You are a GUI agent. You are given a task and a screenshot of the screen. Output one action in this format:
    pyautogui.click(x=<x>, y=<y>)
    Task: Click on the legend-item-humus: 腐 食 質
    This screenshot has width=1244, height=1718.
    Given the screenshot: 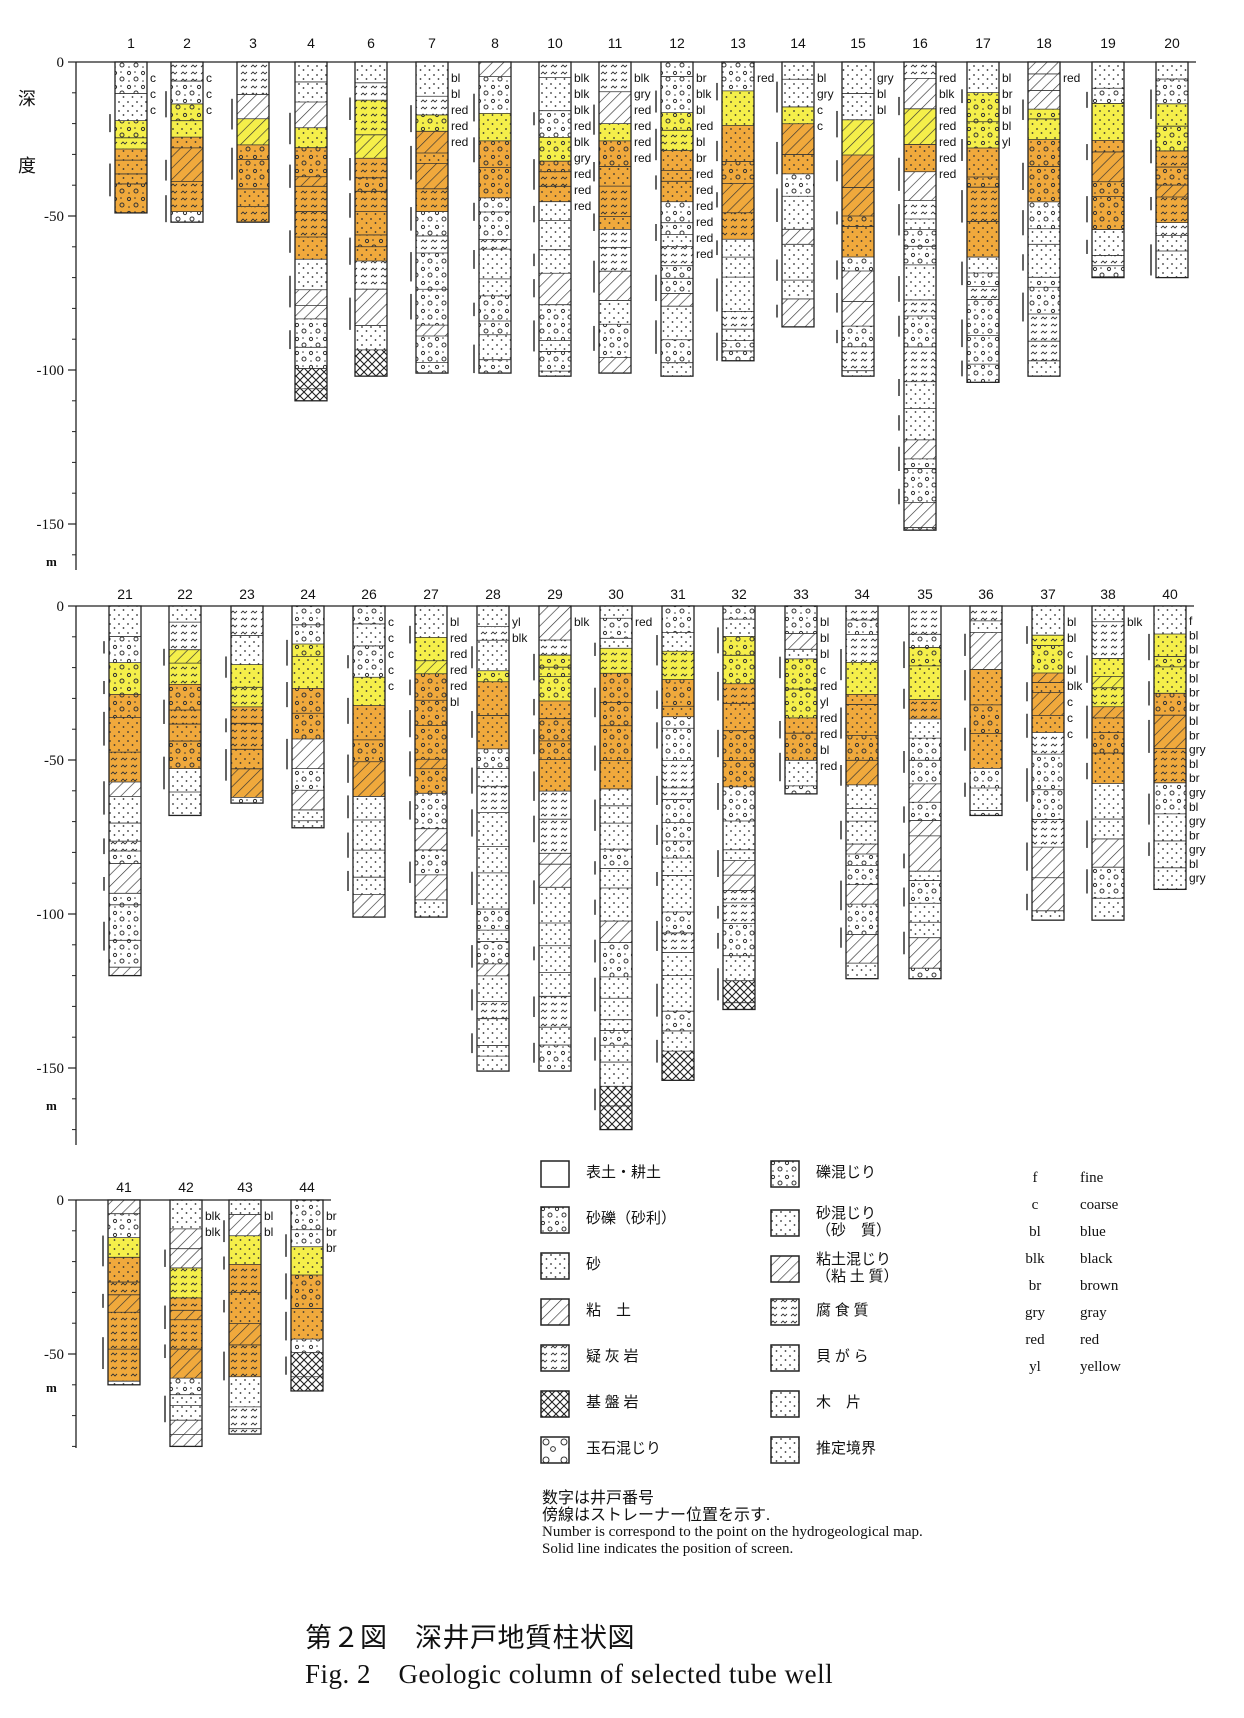 What is the action you would take?
    pyautogui.click(x=819, y=1312)
    